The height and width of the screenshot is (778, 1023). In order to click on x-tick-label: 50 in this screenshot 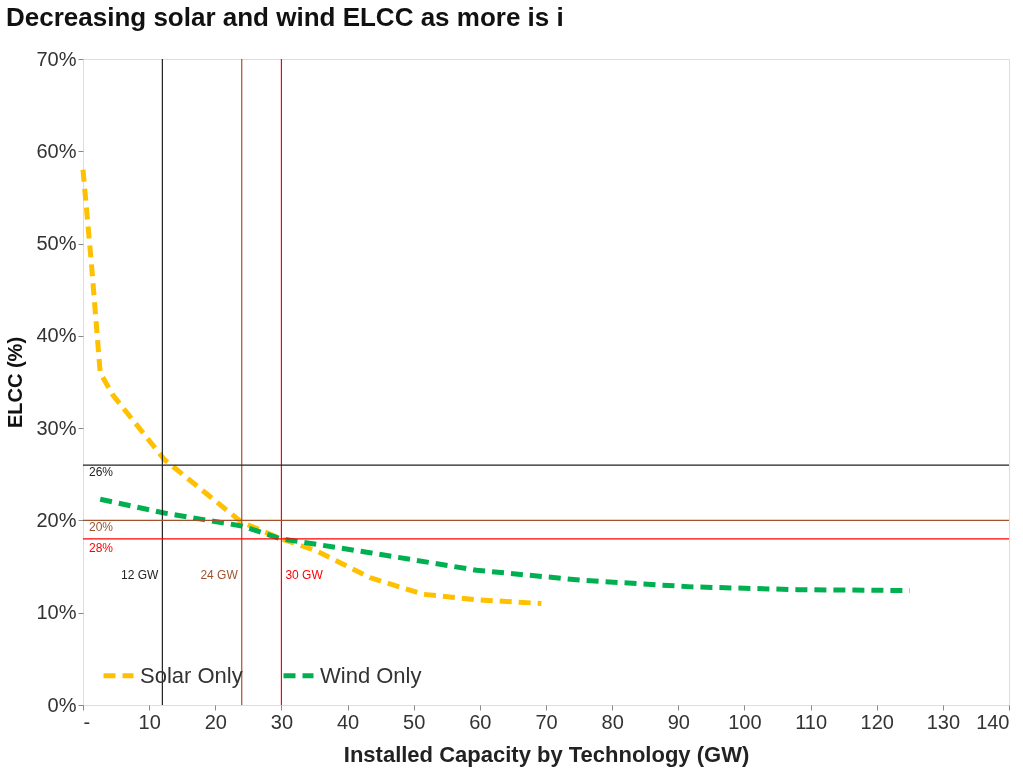, I will do `click(414, 721)`.